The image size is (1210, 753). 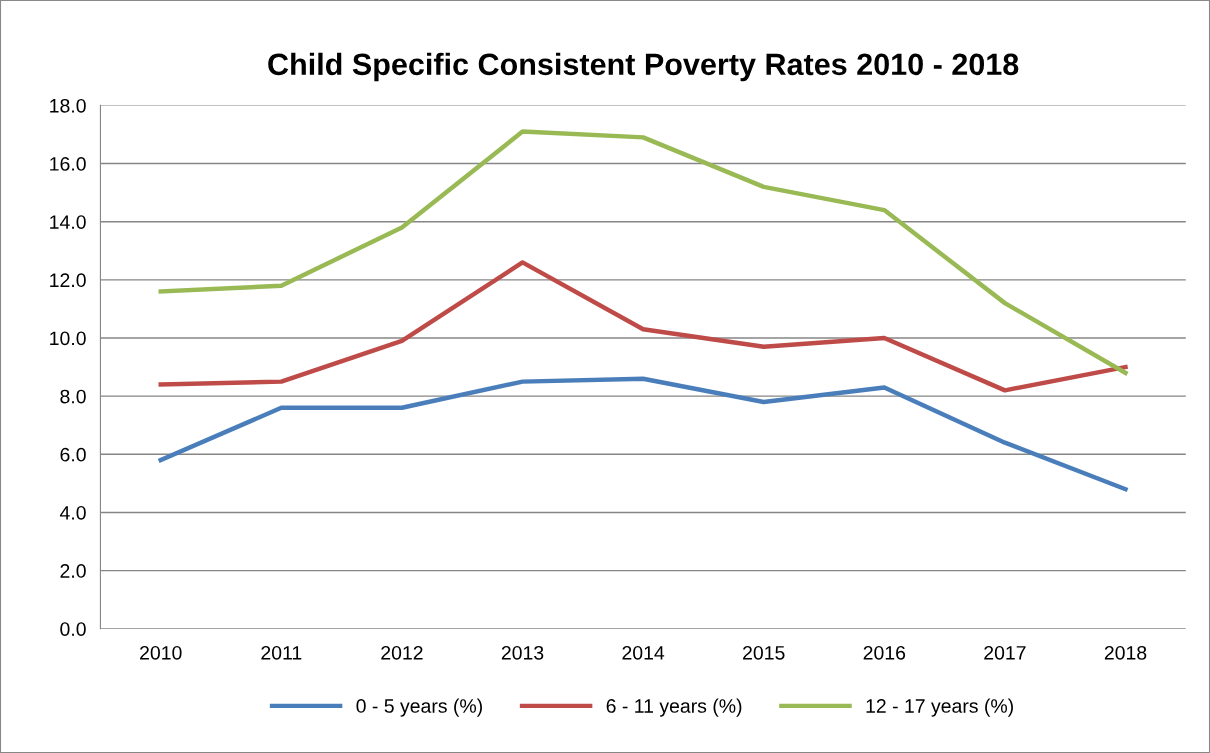 I want to click on x-tick-label: 2015, so click(x=764, y=652).